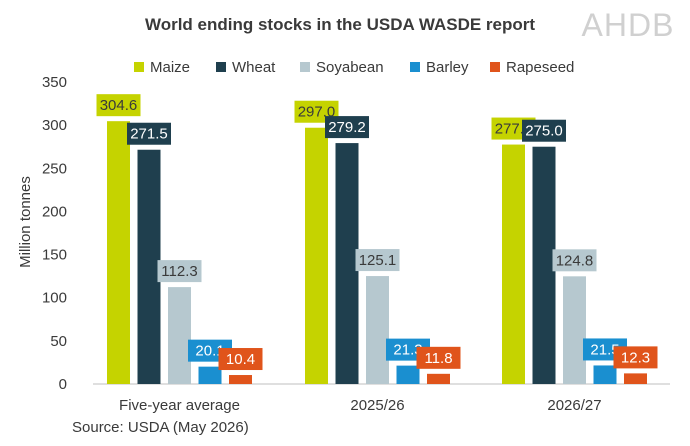 The height and width of the screenshot is (446, 690). I want to click on y-tick-label: 350, so click(54, 82).